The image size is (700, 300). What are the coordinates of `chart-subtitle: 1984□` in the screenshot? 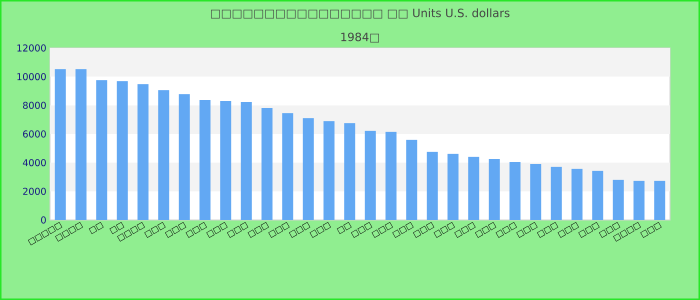 It's located at (360, 37).